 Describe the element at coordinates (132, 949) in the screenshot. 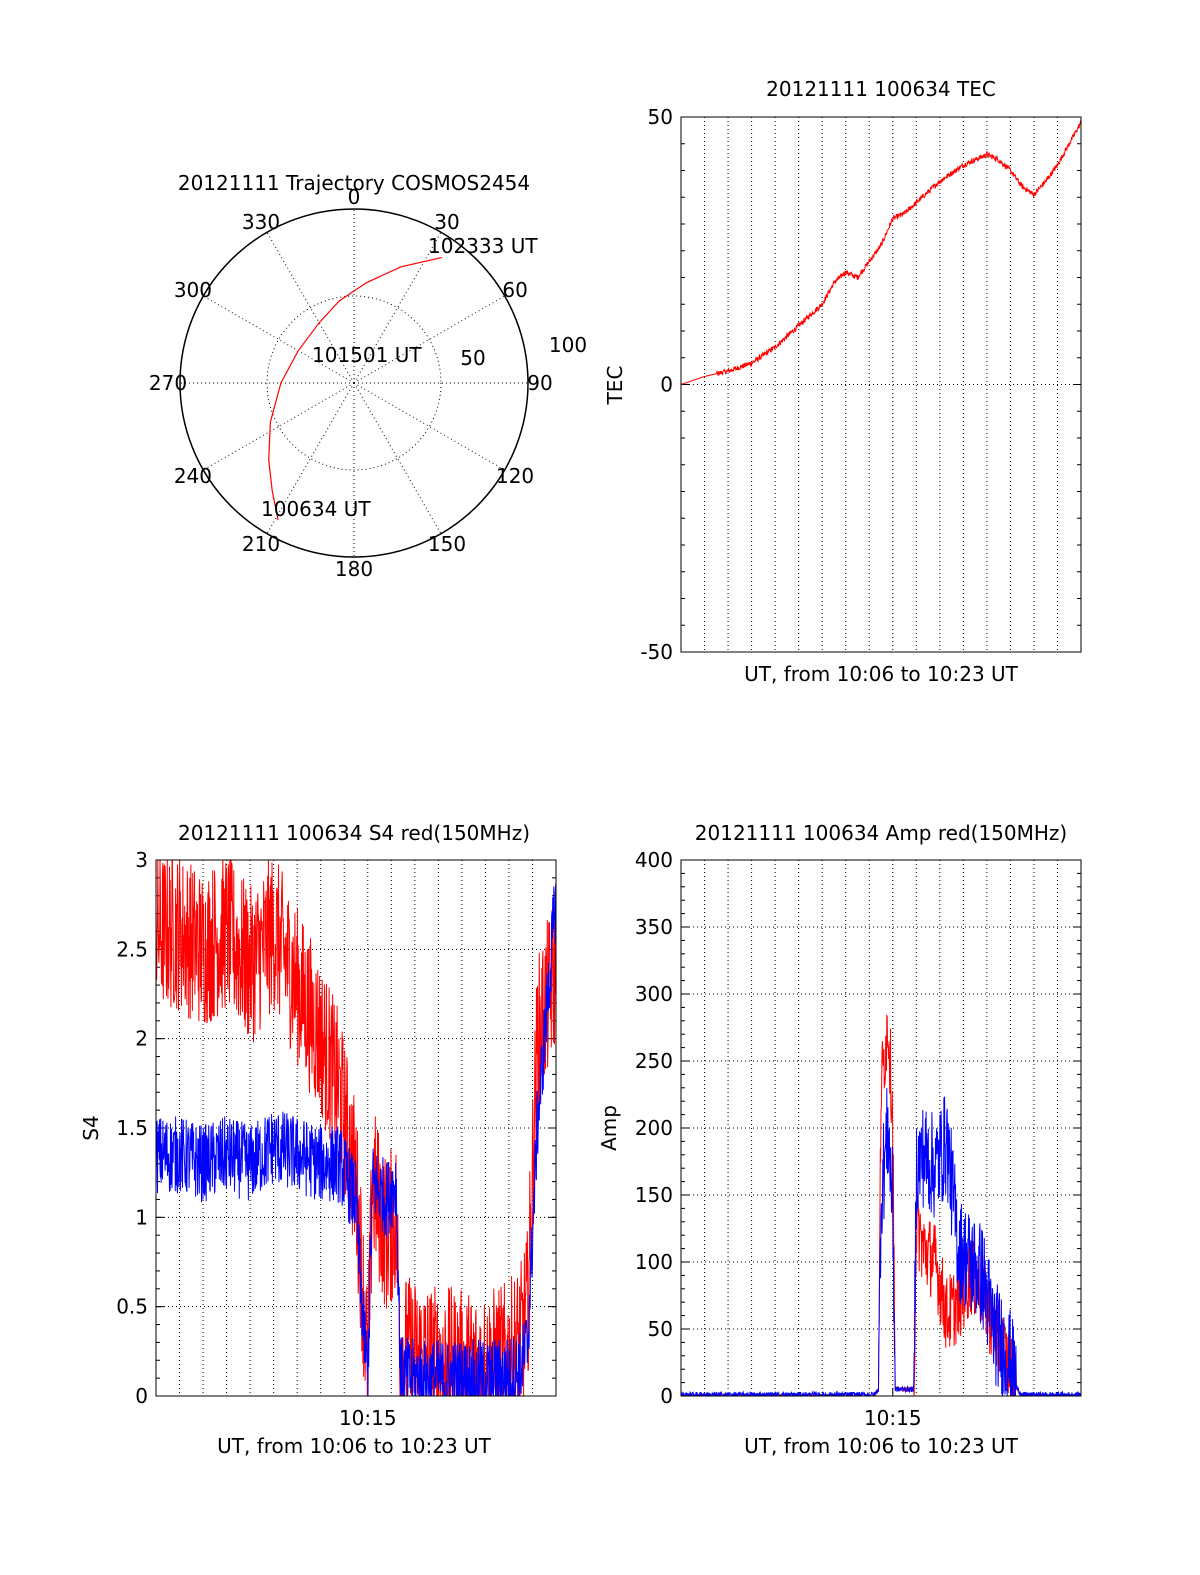

I see `s4-ytick-label: 2.5` at that location.